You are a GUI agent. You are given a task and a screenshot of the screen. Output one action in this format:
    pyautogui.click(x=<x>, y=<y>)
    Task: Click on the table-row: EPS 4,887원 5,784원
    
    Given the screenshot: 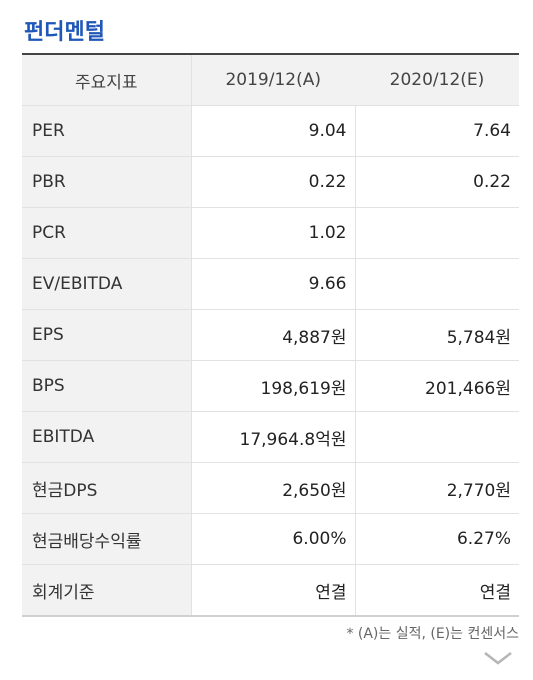 What is the action you would take?
    pyautogui.click(x=270, y=335)
    